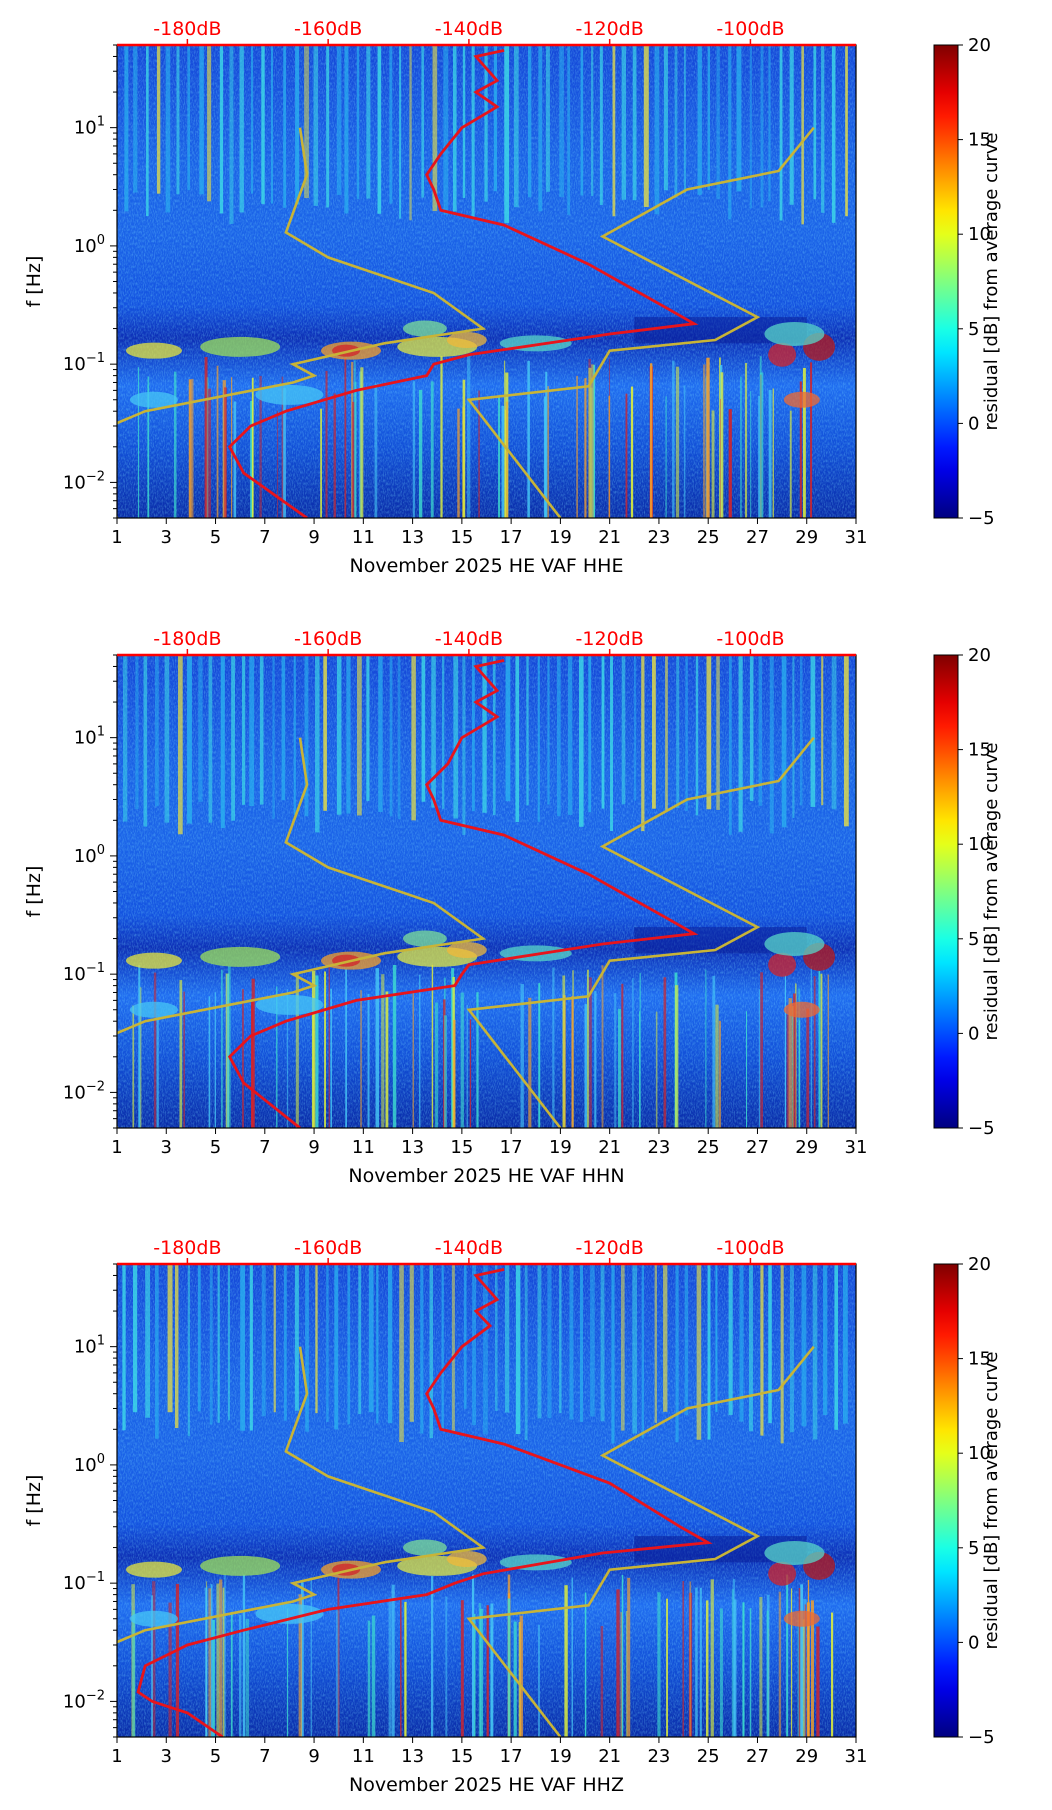 The height and width of the screenshot is (1810, 1052). What do you see at coordinates (302, 322) in the screenshot?
I see `low-noise-model-curve` at bounding box center [302, 322].